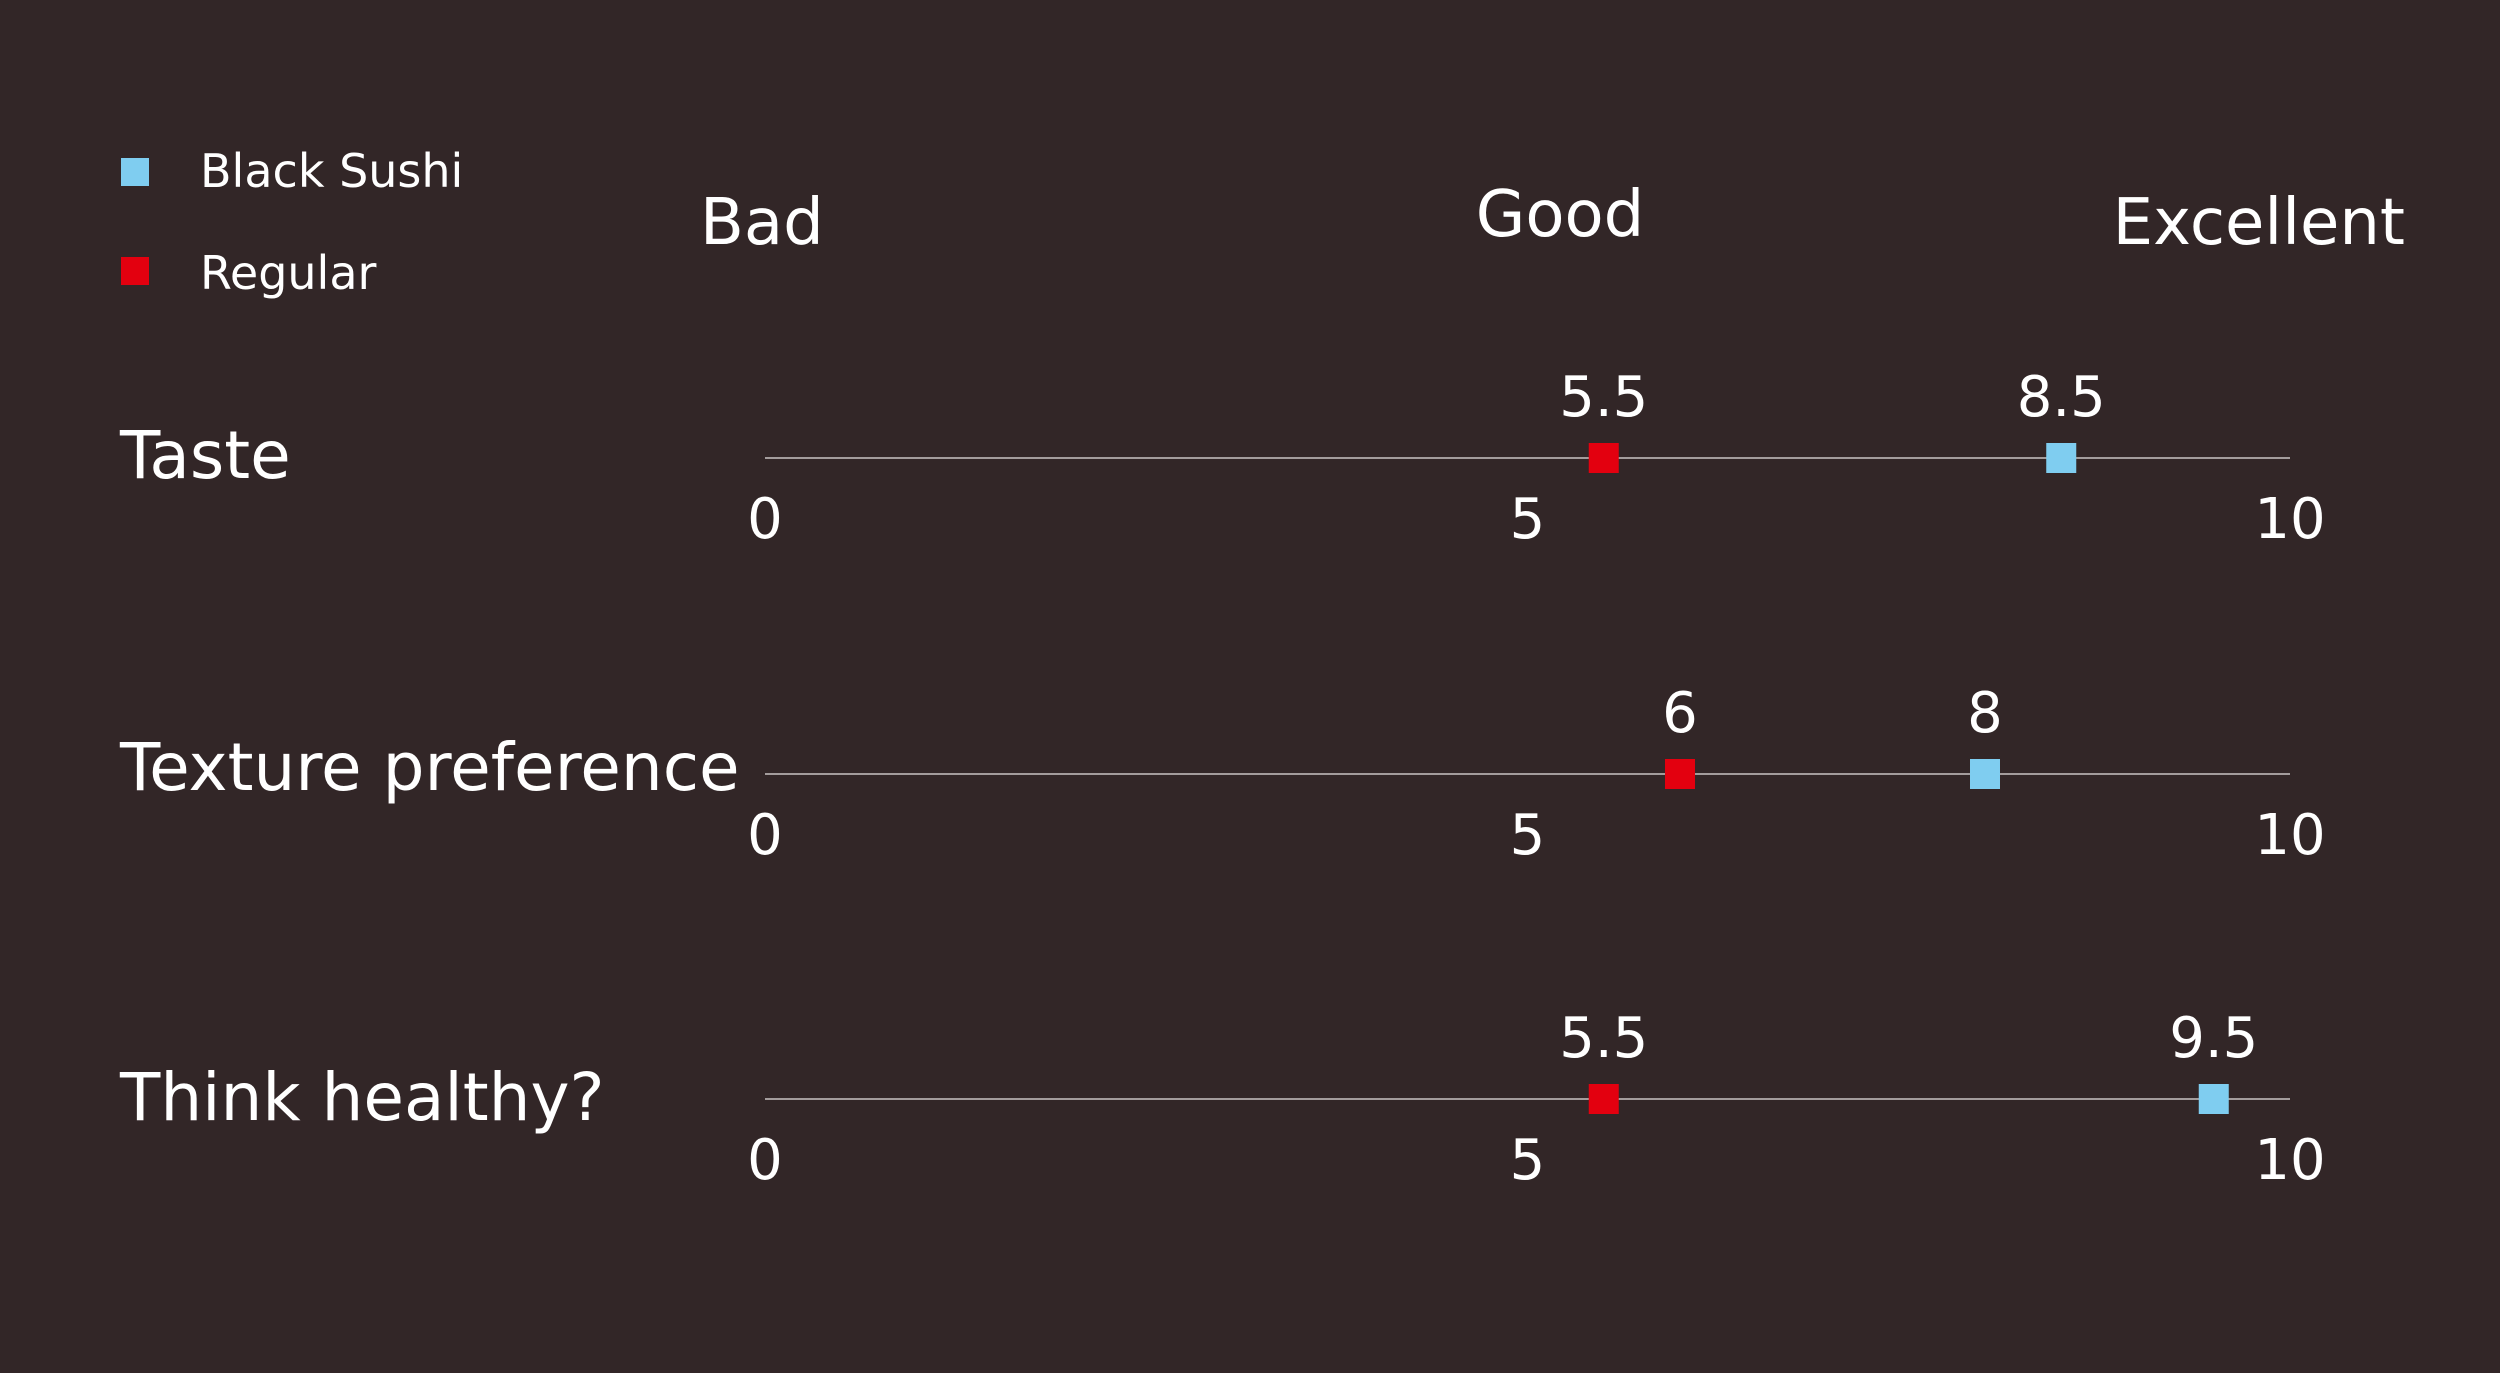 The width and height of the screenshot is (2500, 1373). I want to click on legend: Black Sushi Regular, so click(292, 222).